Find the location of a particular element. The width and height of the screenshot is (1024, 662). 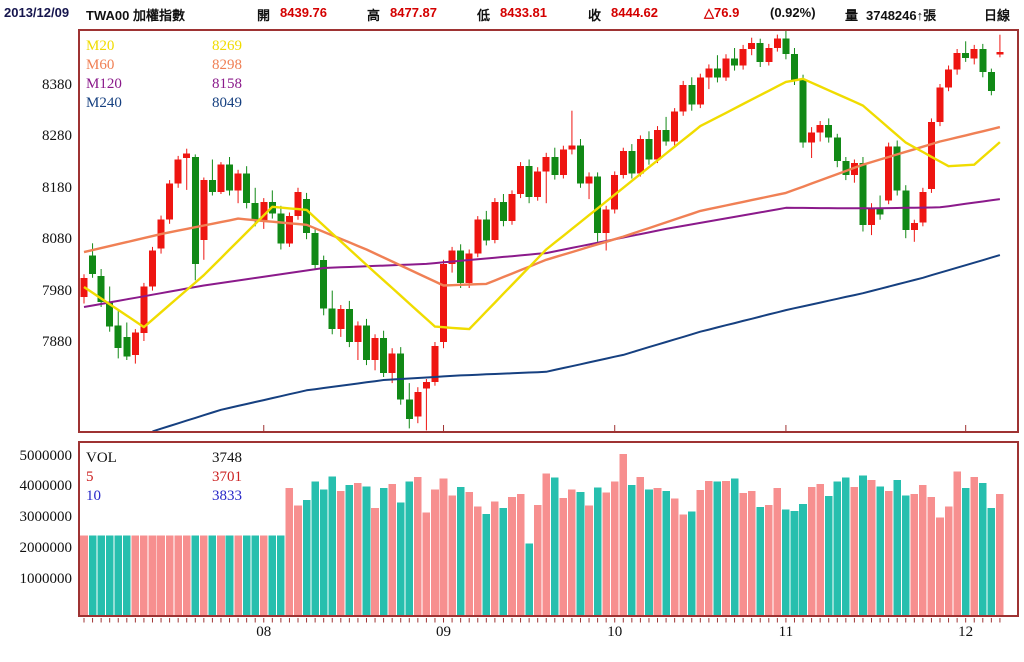

month-axis-label: 10 is located at coordinates (615, 632).